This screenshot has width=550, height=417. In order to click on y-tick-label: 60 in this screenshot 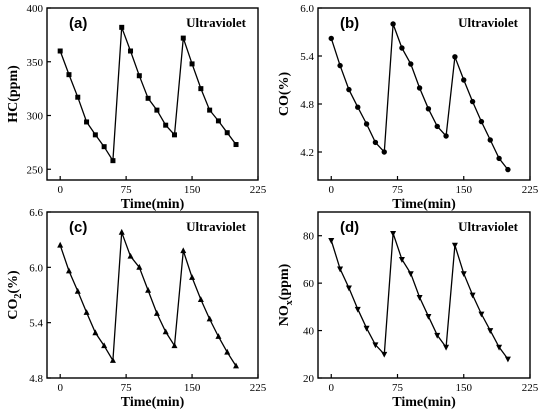, I will do `click(309, 284)`.